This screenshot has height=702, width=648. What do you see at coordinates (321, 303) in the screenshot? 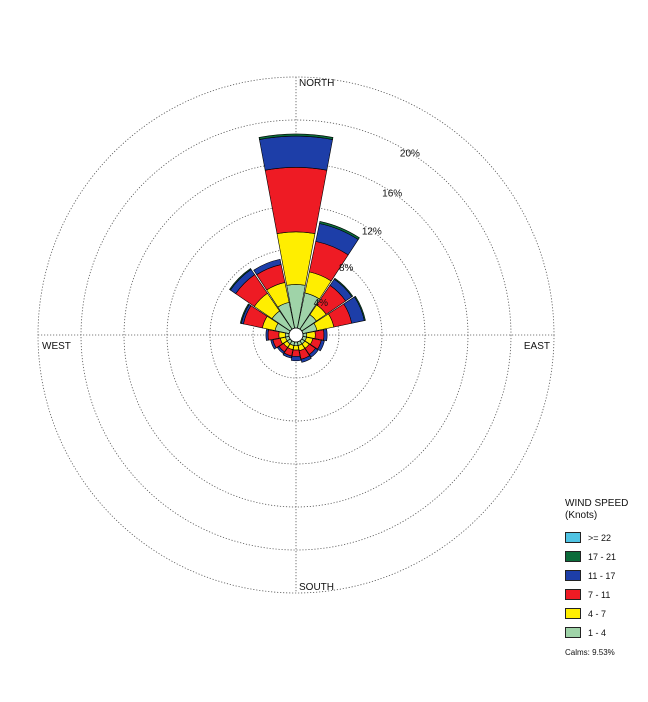
I see `ring-label: 4%` at bounding box center [321, 303].